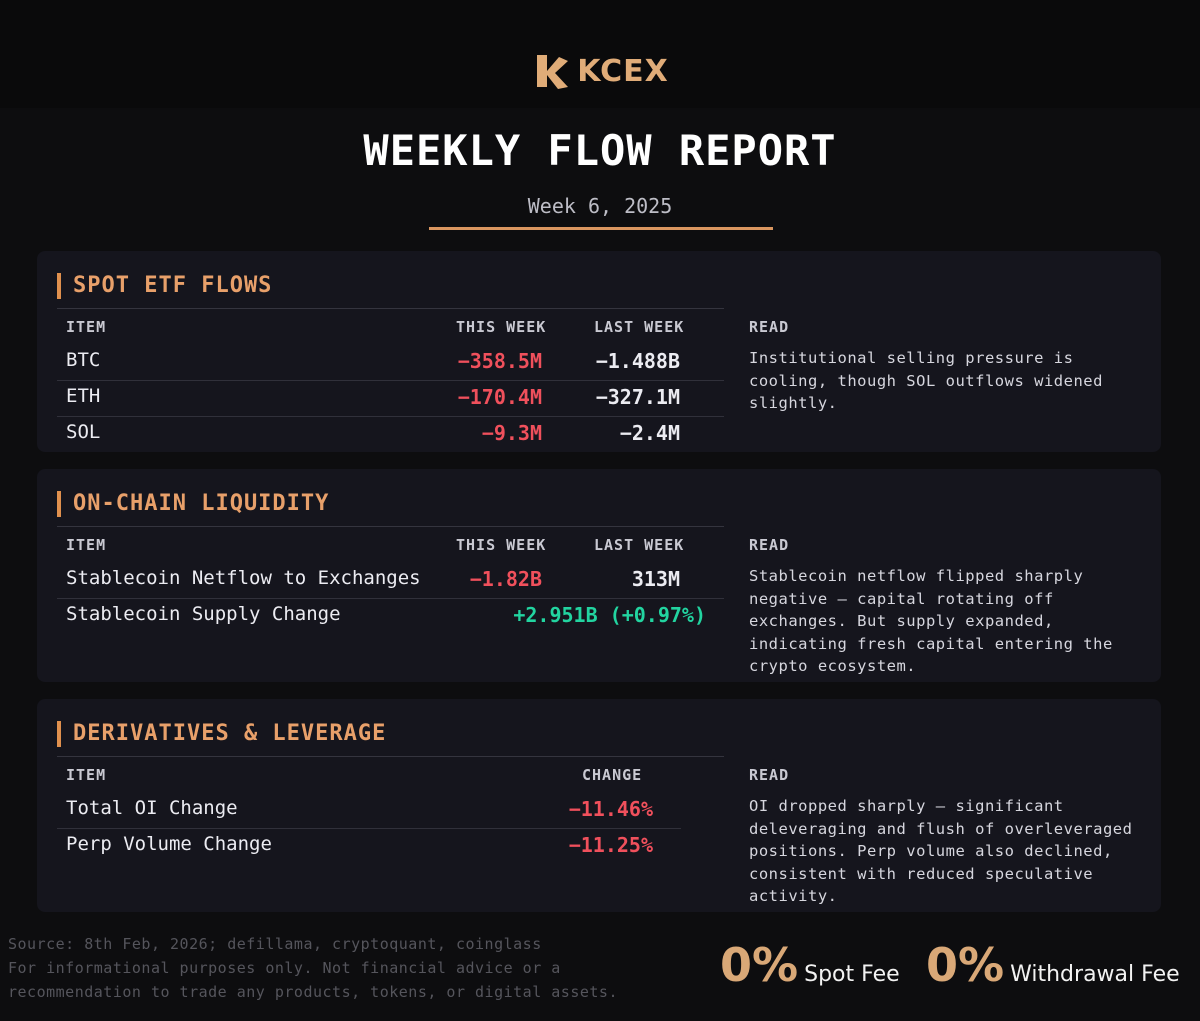  I want to click on spot-fee-percent: 0%, so click(759, 965).